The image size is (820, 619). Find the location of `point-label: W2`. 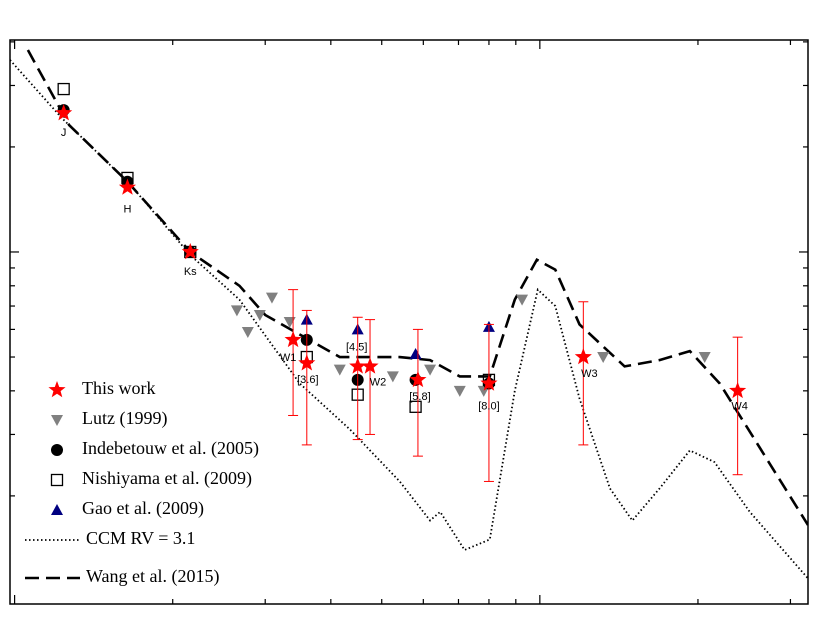

point-label: W2 is located at coordinates (378, 382).